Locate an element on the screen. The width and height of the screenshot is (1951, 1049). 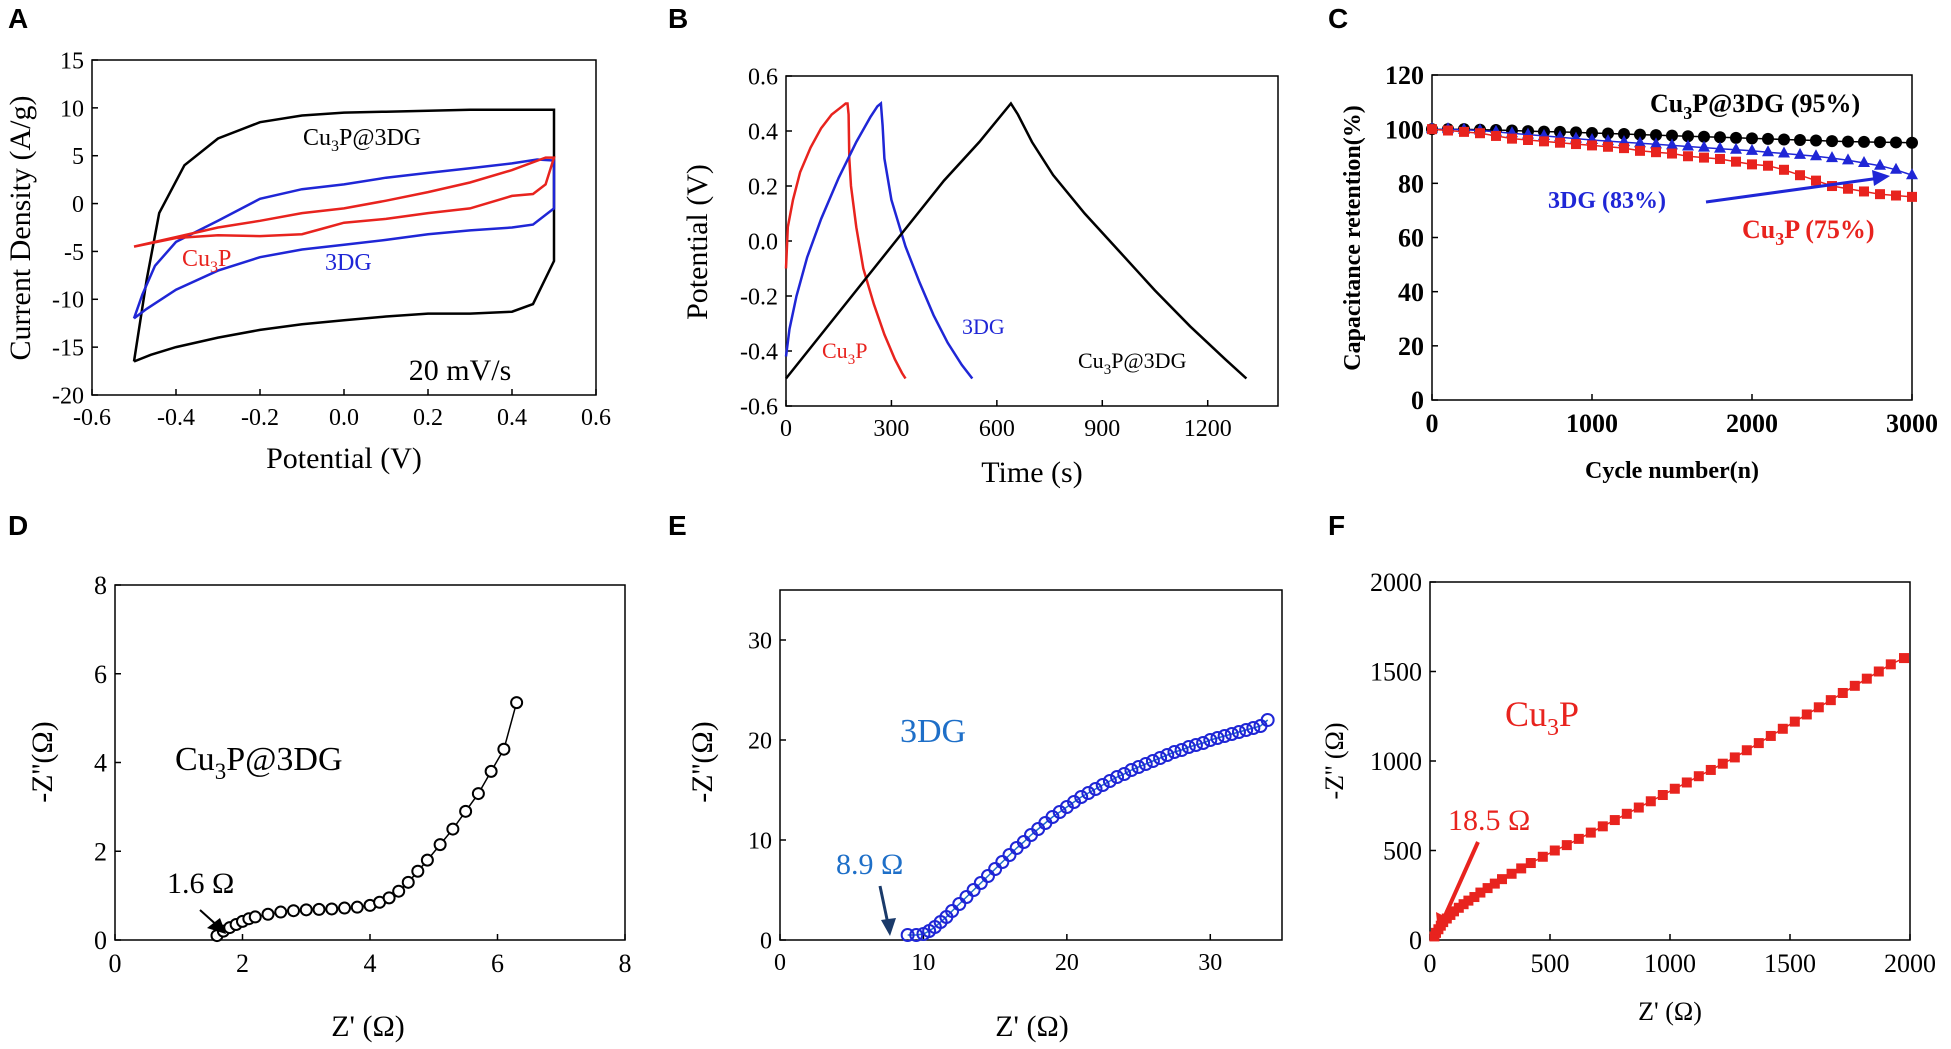
panel-b-legend-3dg: 3DG is located at coordinates (983, 326).